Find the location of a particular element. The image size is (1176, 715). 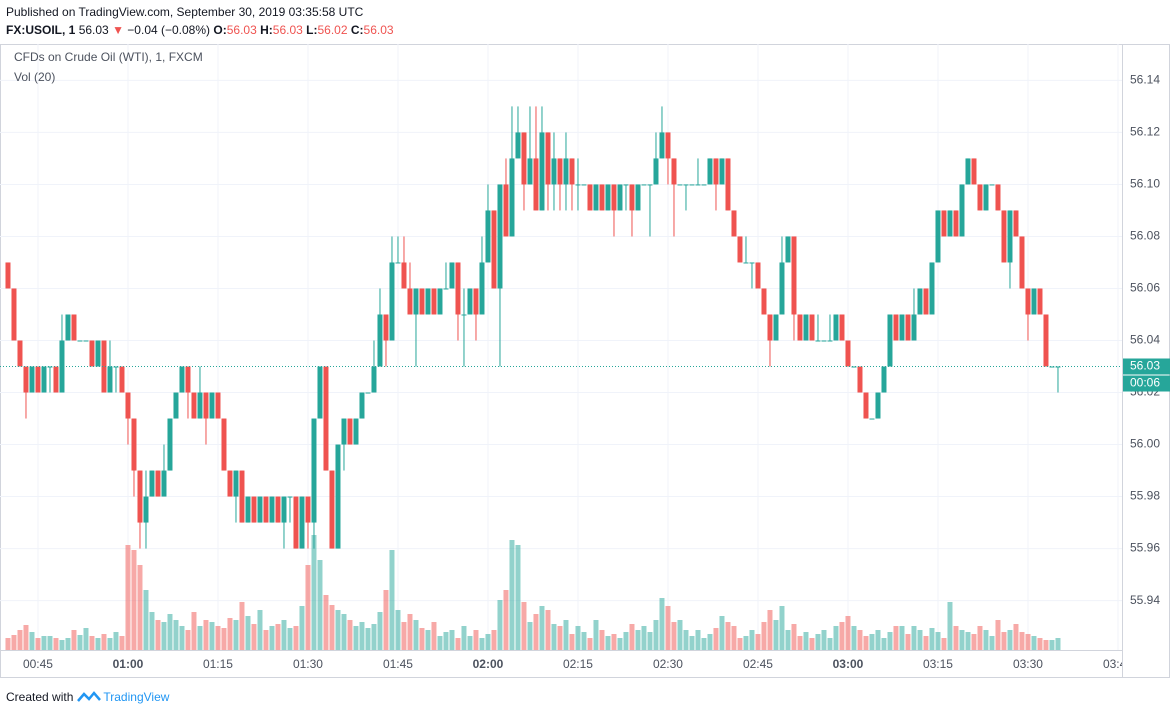

countdown-label: 00:06 is located at coordinates (1145, 383).